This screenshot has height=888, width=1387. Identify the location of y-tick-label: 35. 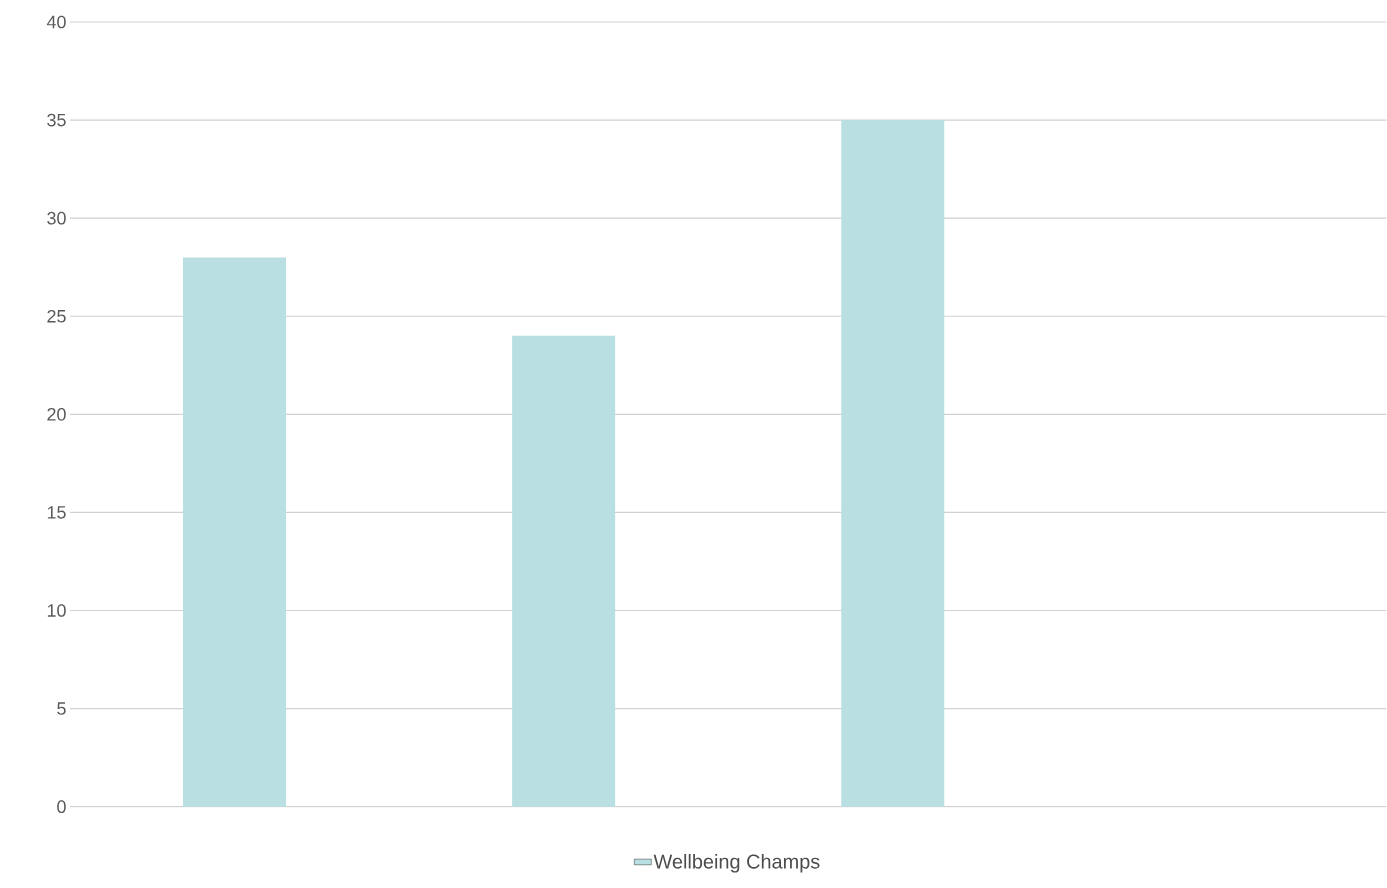
(56, 120).